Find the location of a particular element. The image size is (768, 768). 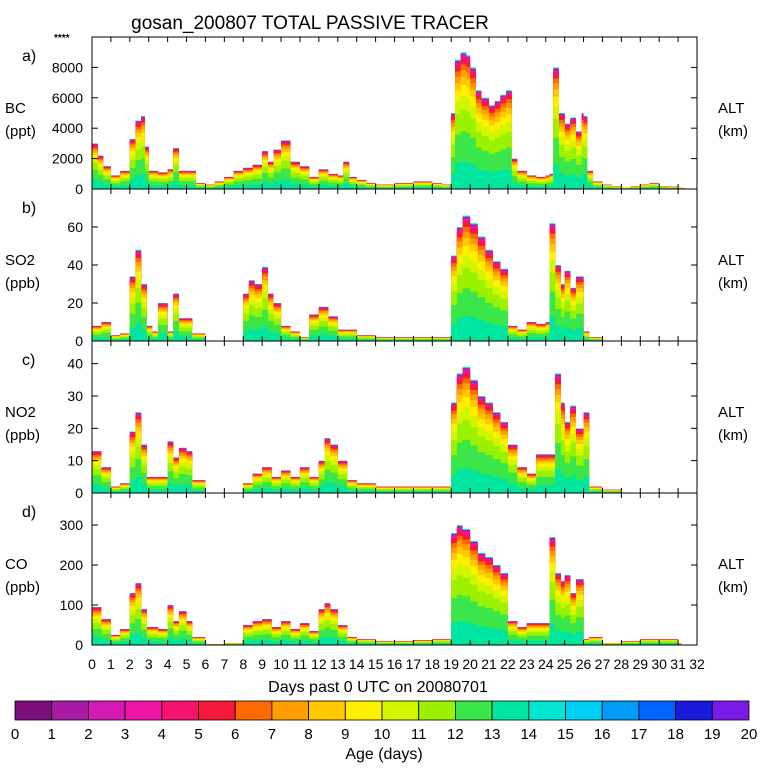

x-tick-label: 26 is located at coordinates (584, 664).